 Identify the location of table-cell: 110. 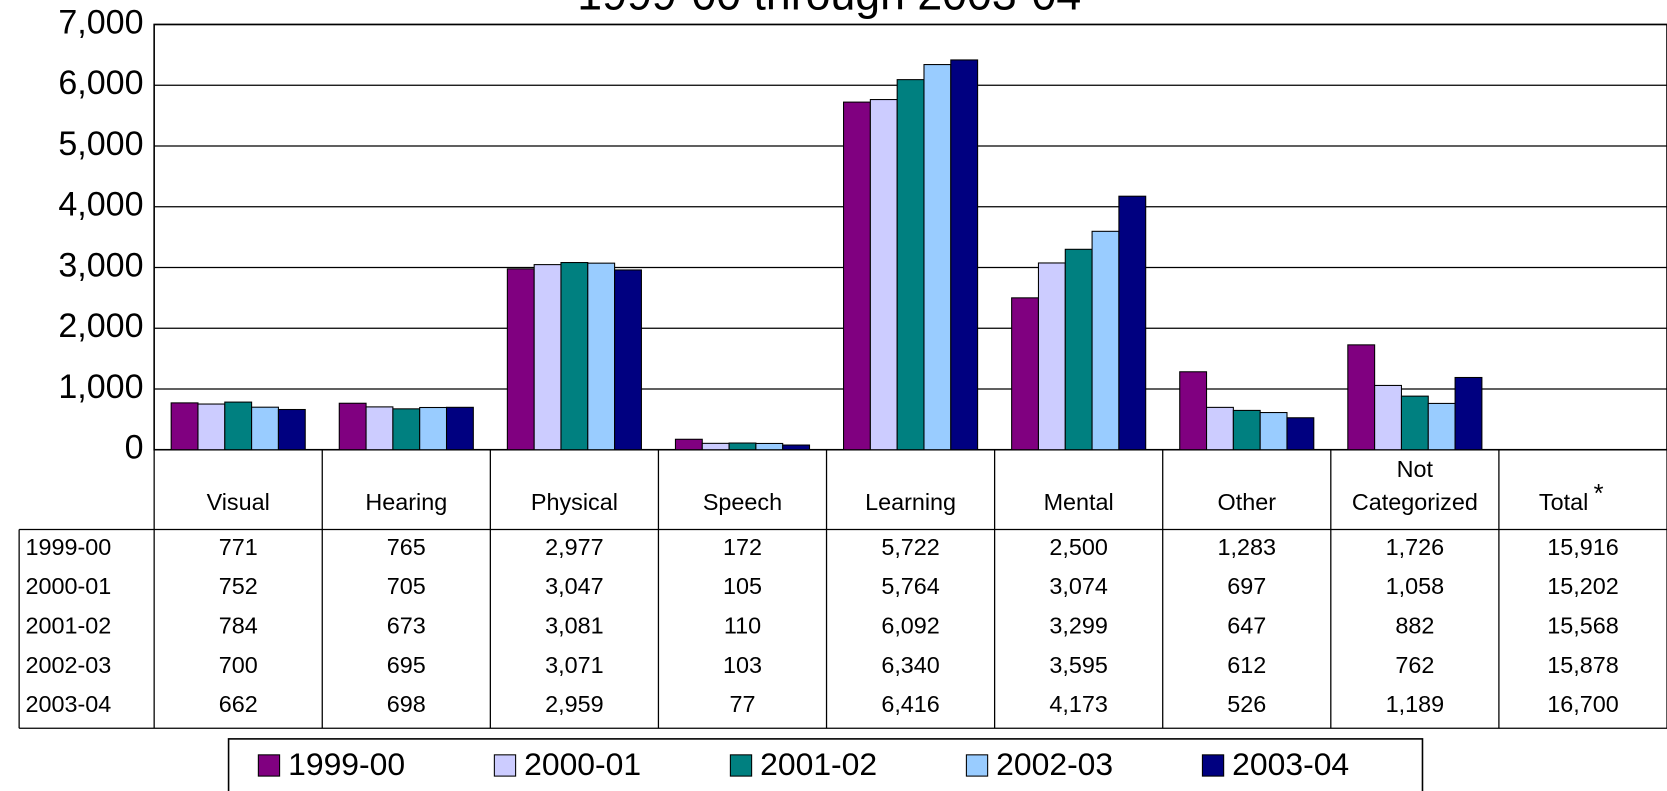
(742, 625).